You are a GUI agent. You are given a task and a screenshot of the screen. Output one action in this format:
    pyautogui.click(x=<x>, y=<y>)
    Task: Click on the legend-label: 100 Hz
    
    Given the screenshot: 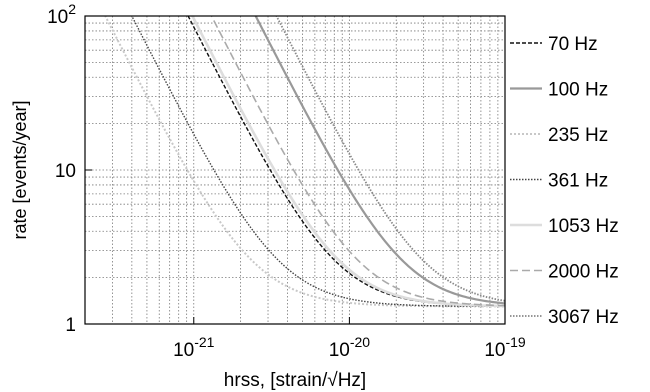 What is the action you would take?
    pyautogui.click(x=578, y=90)
    